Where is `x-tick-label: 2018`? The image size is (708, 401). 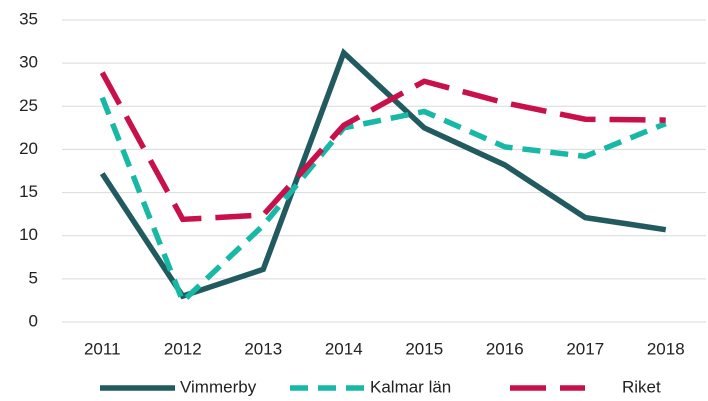 x-tick-label: 2018 is located at coordinates (666, 348).